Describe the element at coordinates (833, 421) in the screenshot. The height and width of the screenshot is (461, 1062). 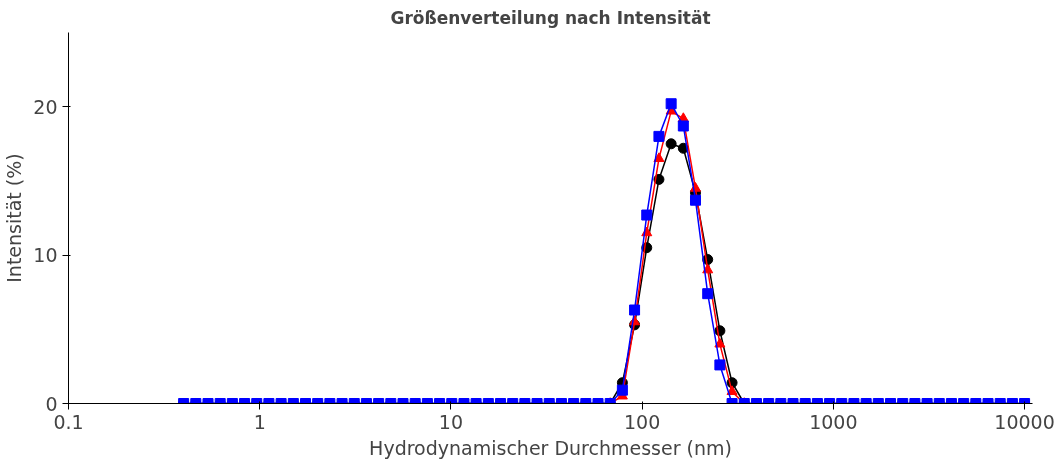
I see `x-tick-label: 1000` at that location.